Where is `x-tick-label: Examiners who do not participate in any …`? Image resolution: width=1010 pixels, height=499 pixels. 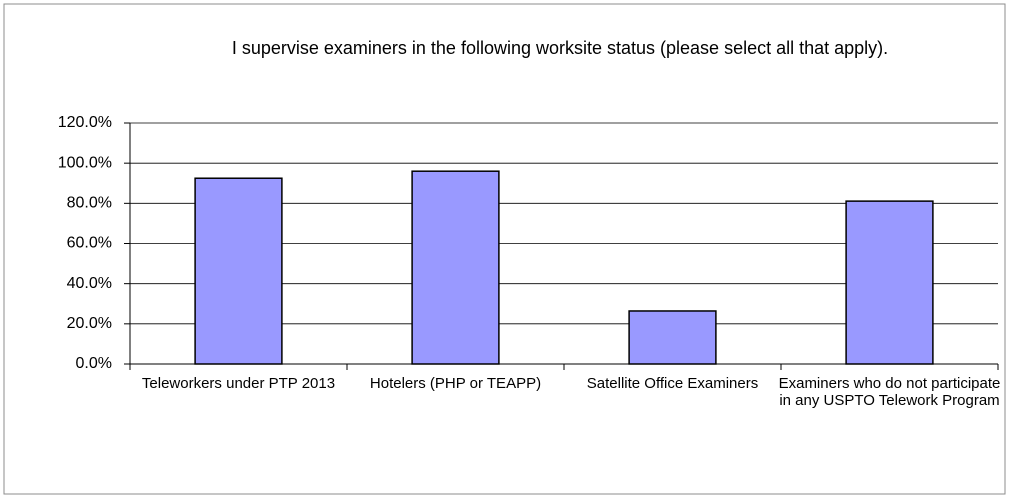
x-tick-label: Examiners who do not participate in any … is located at coordinates (889, 392).